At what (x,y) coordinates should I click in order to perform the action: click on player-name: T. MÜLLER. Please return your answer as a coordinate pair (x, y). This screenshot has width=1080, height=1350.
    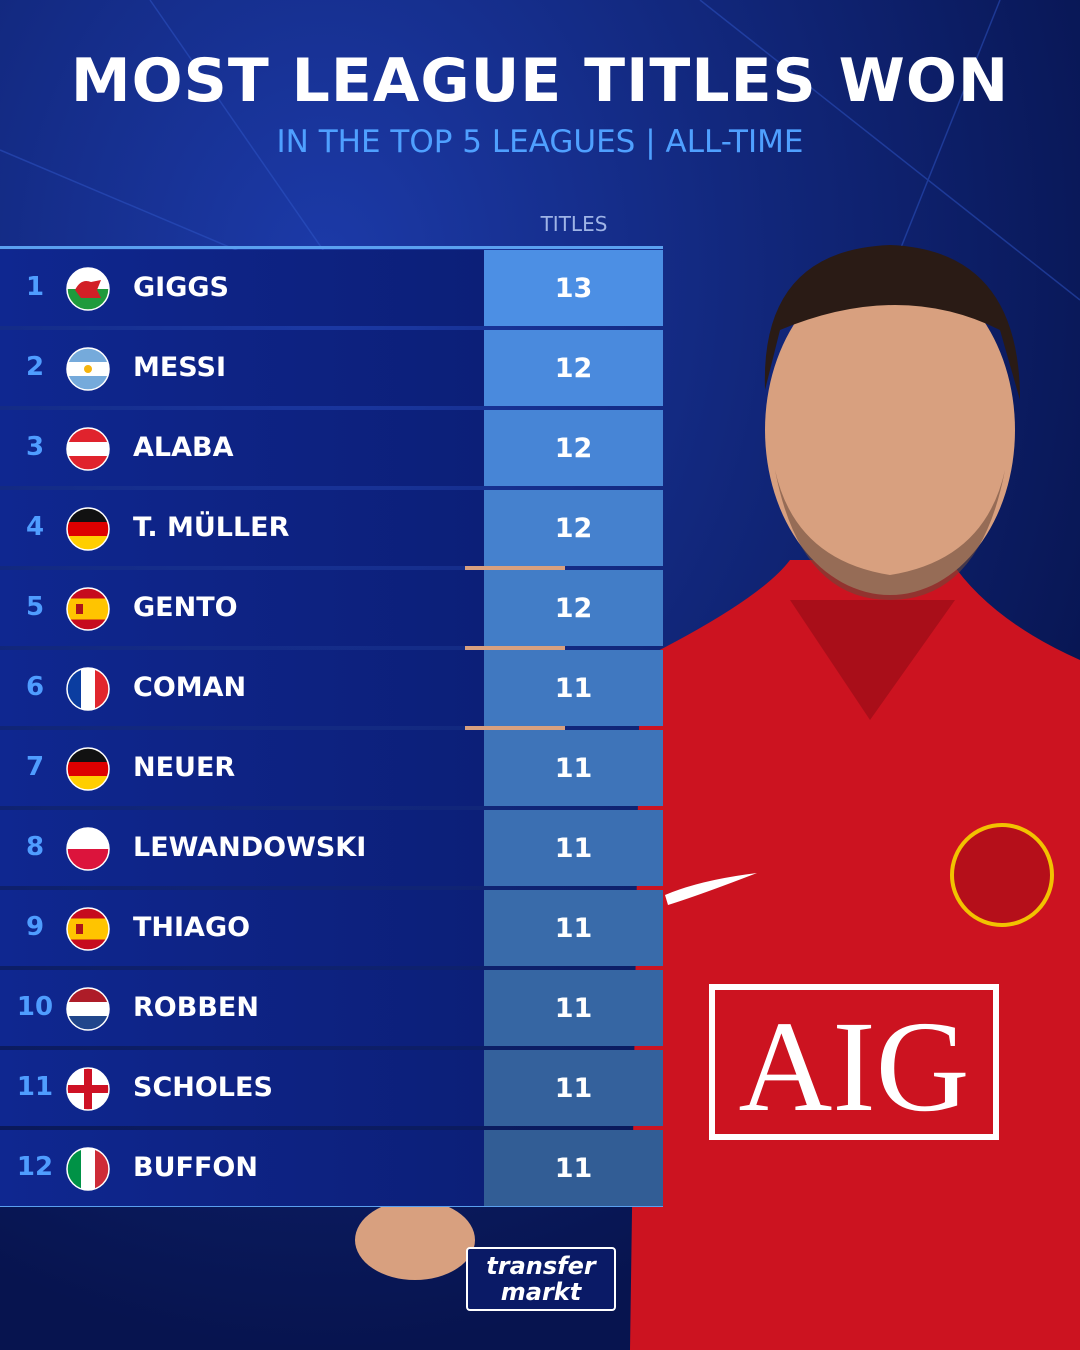
    Looking at the image, I should click on (211, 527).